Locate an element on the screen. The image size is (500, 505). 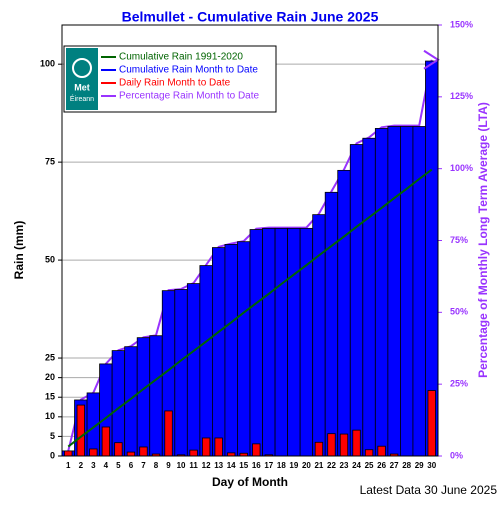
x-tick-label: 11 is located at coordinates (193, 465).